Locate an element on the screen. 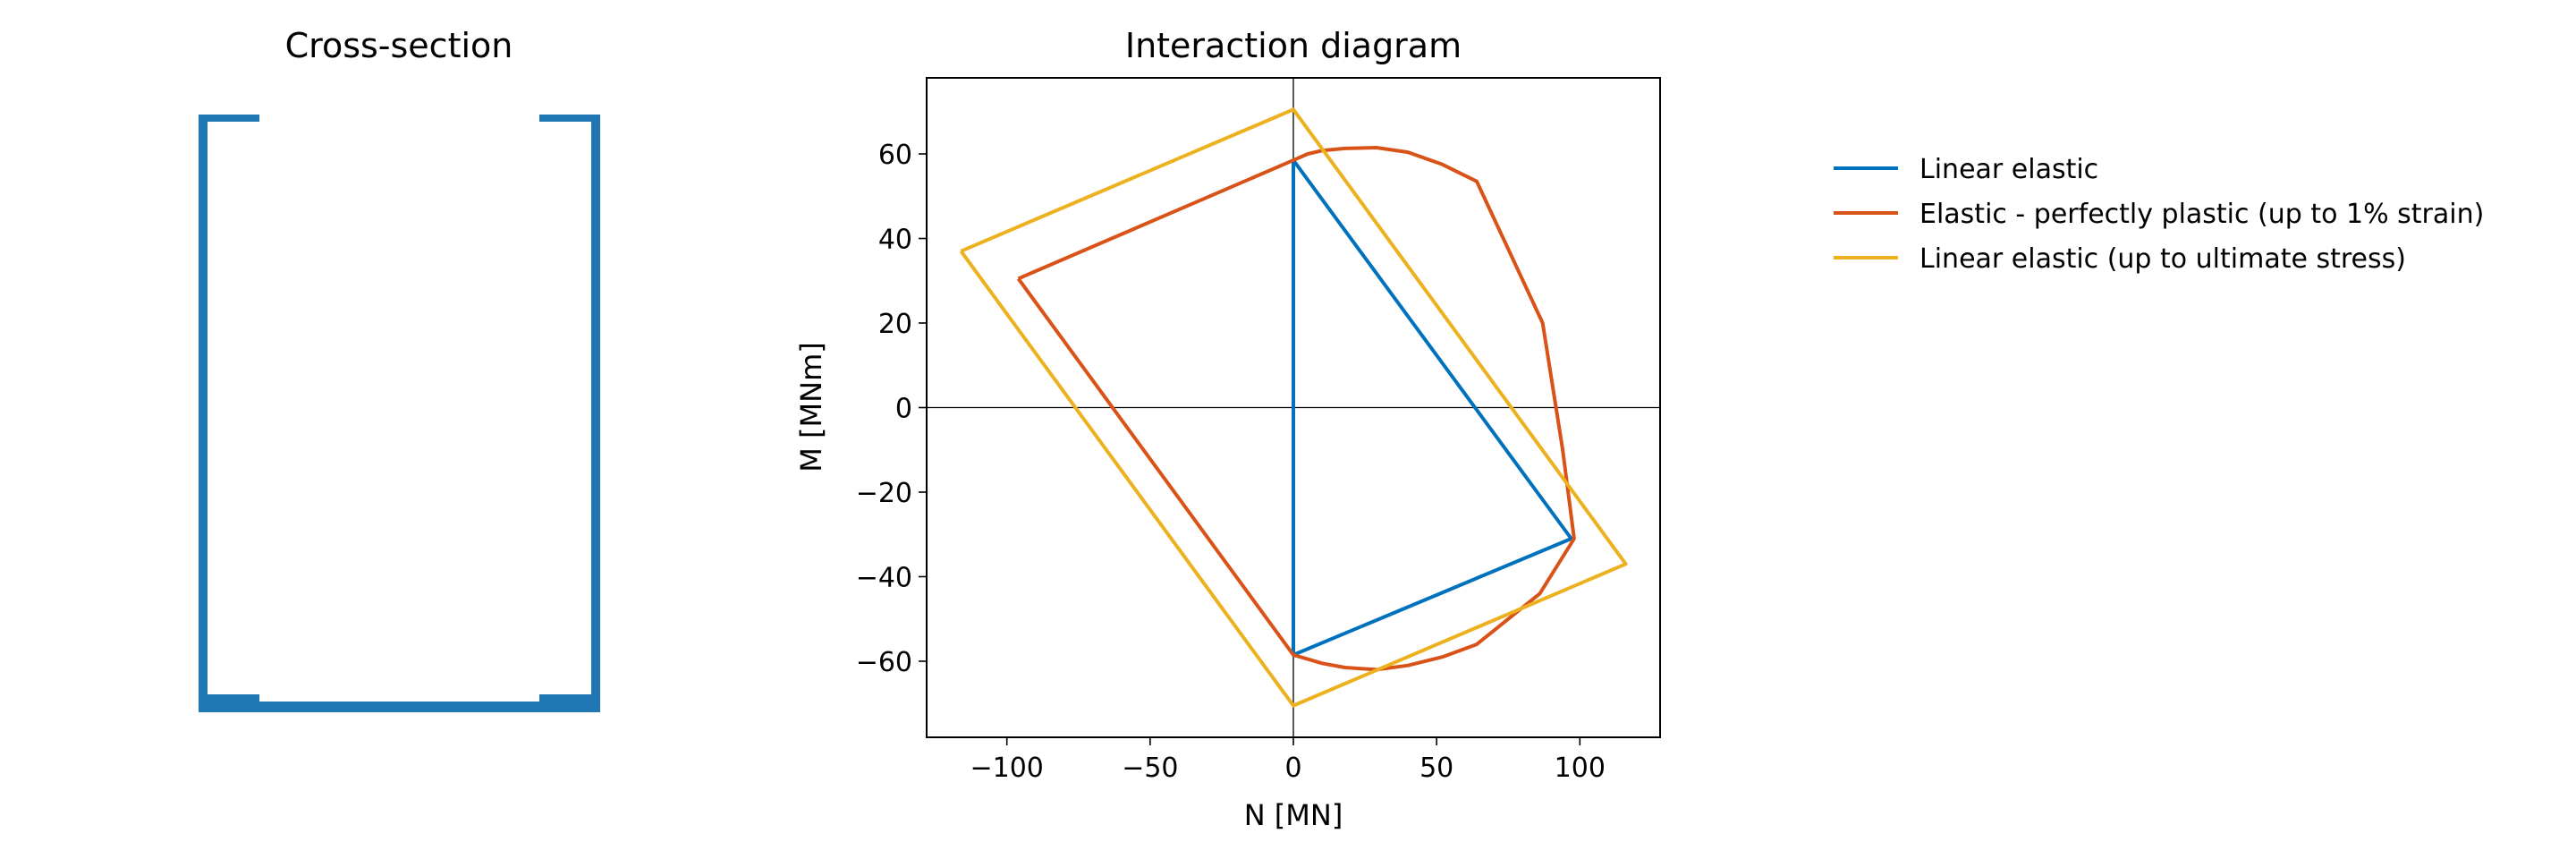  y-tick-label: 40 is located at coordinates (895, 240).